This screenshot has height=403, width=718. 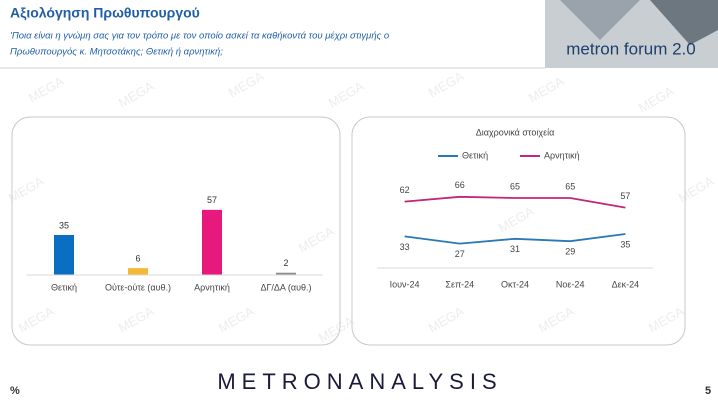 What do you see at coordinates (405, 190) in the screenshot?
I see `data-label: 62` at bounding box center [405, 190].